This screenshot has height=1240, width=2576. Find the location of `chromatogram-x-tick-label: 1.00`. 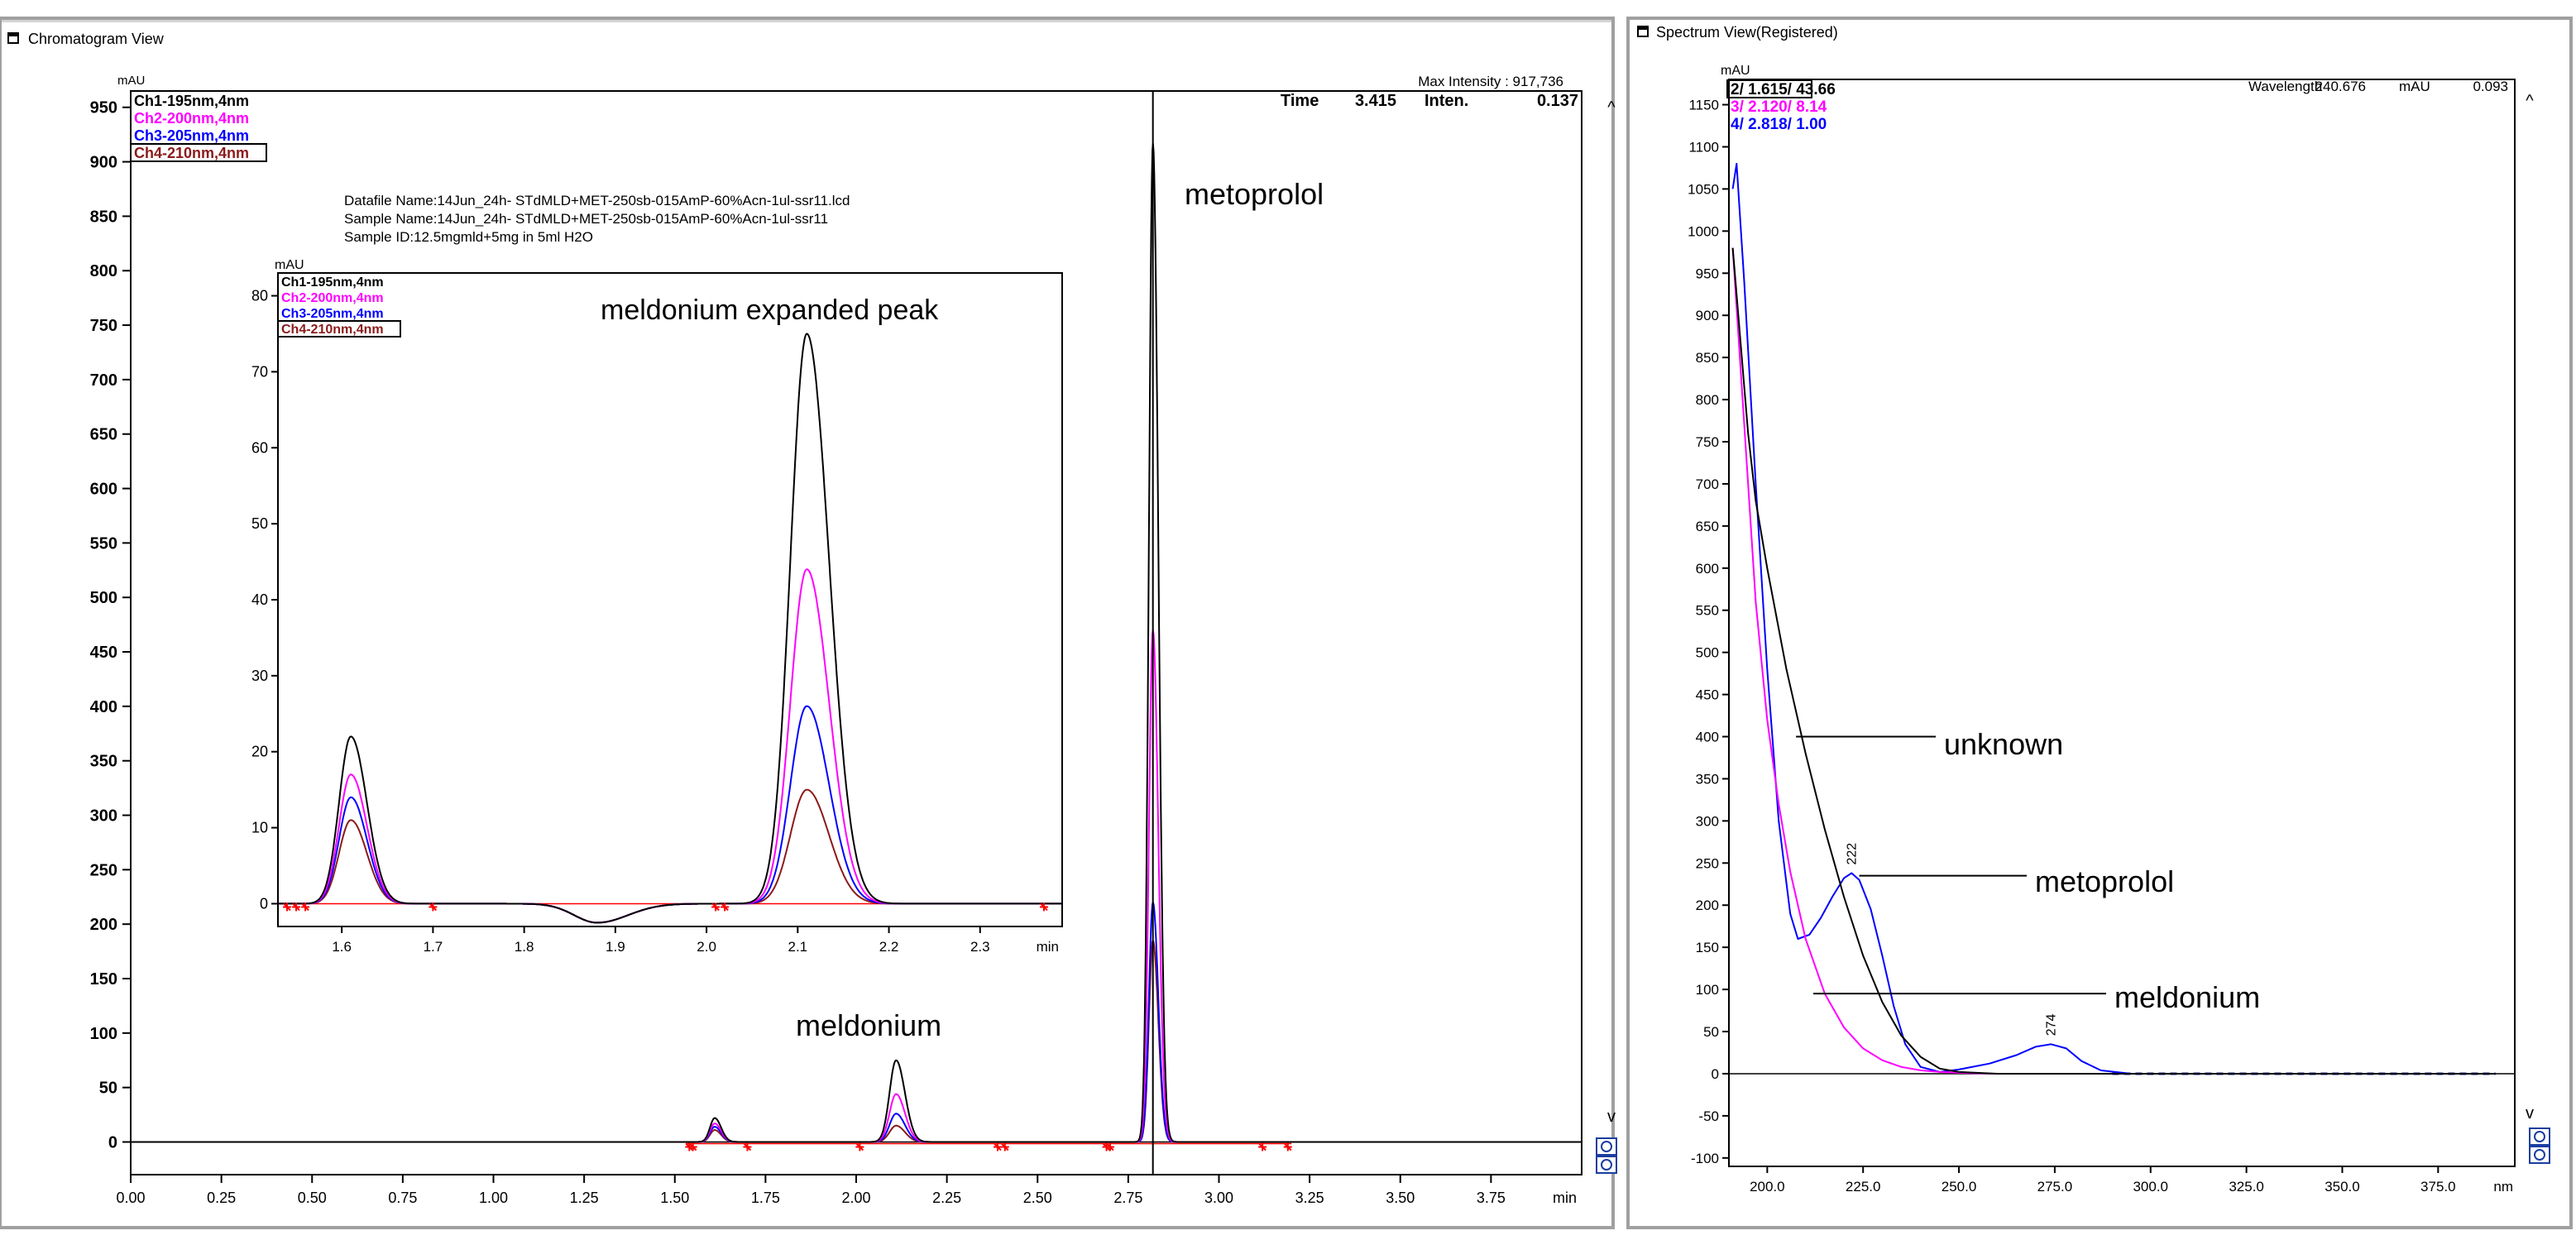

chromatogram-x-tick-label: 1.00 is located at coordinates (494, 1198).